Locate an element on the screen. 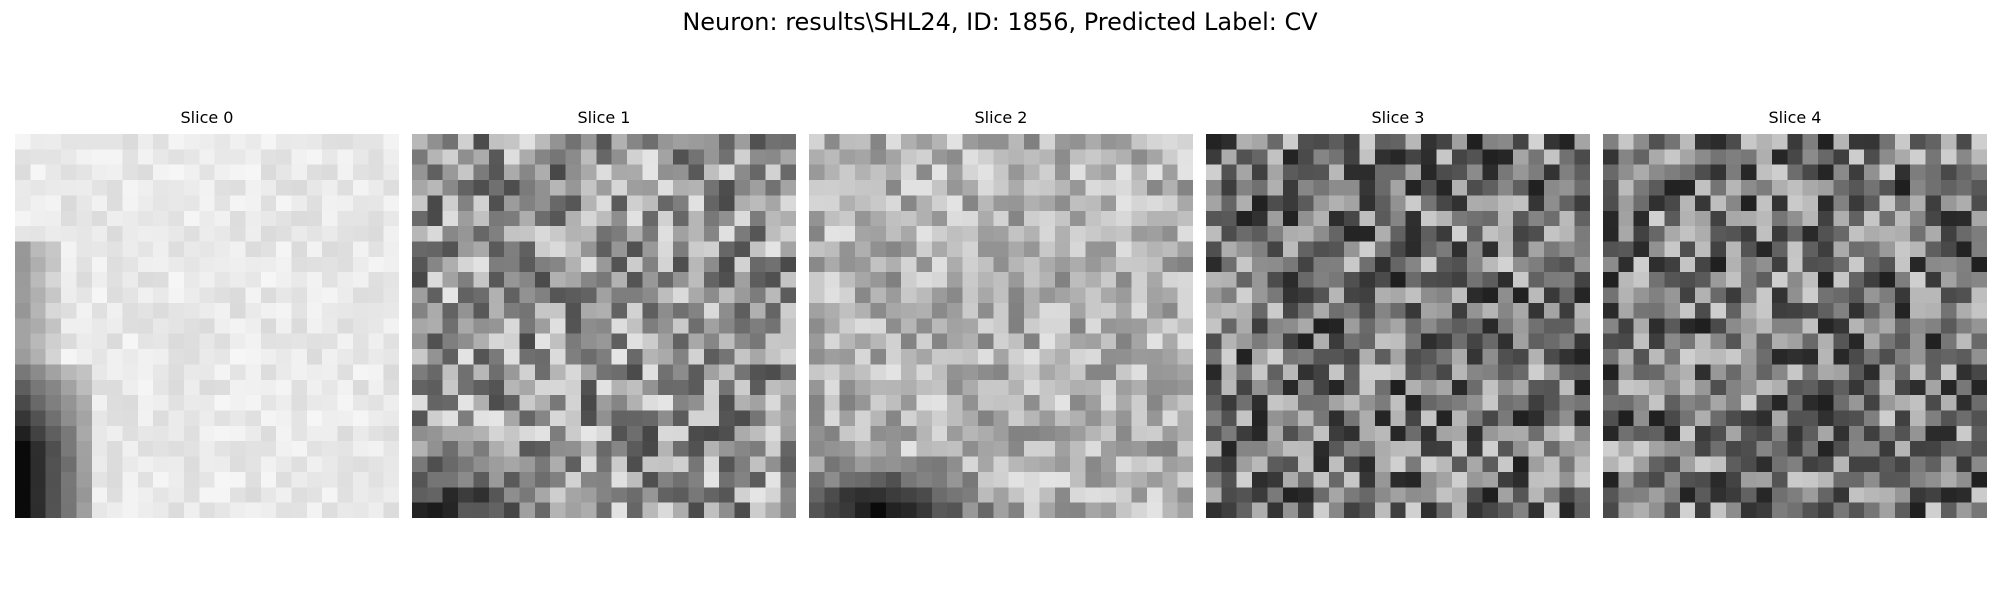  slice-title: Slice 4 is located at coordinates (1795, 117).